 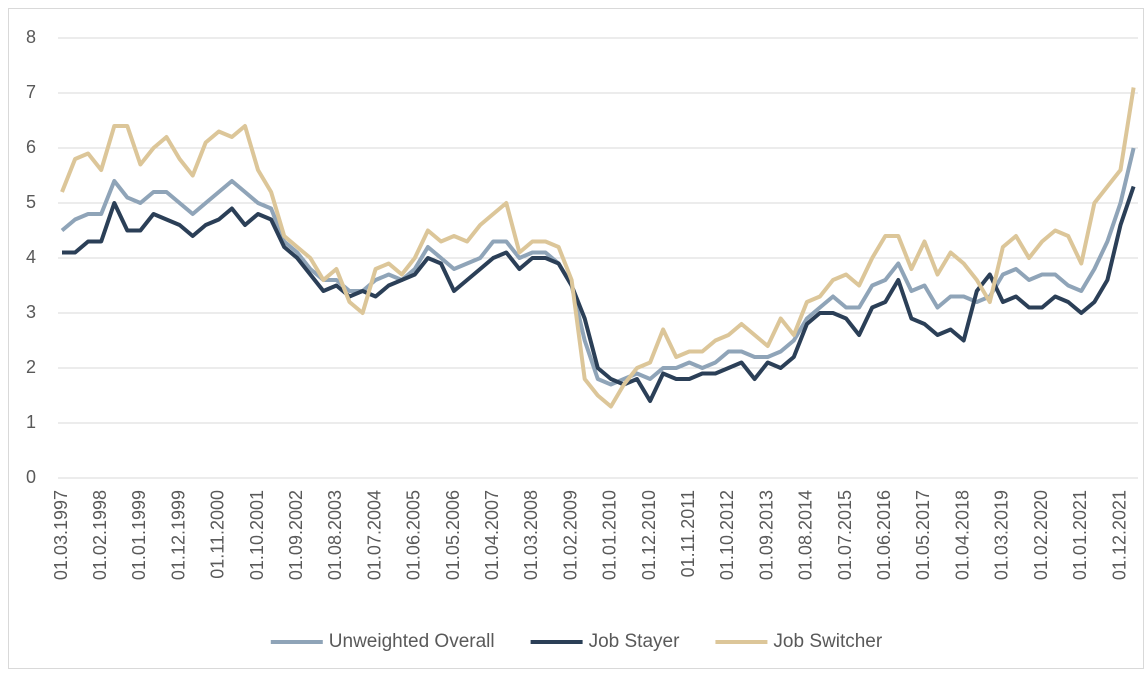 I want to click on x-tick-label: 01.02.1998, so click(x=100, y=535).